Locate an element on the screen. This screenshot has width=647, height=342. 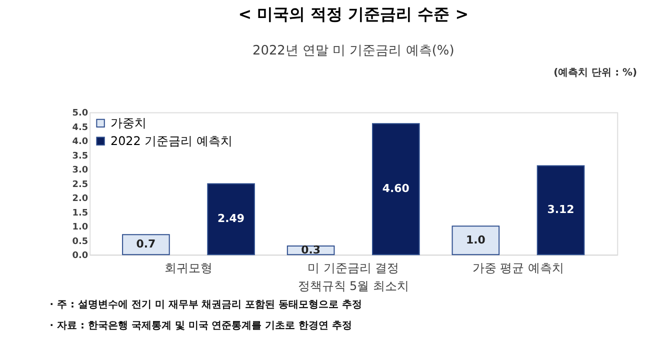
y-tick-label: 0.5 is located at coordinates (80, 241).